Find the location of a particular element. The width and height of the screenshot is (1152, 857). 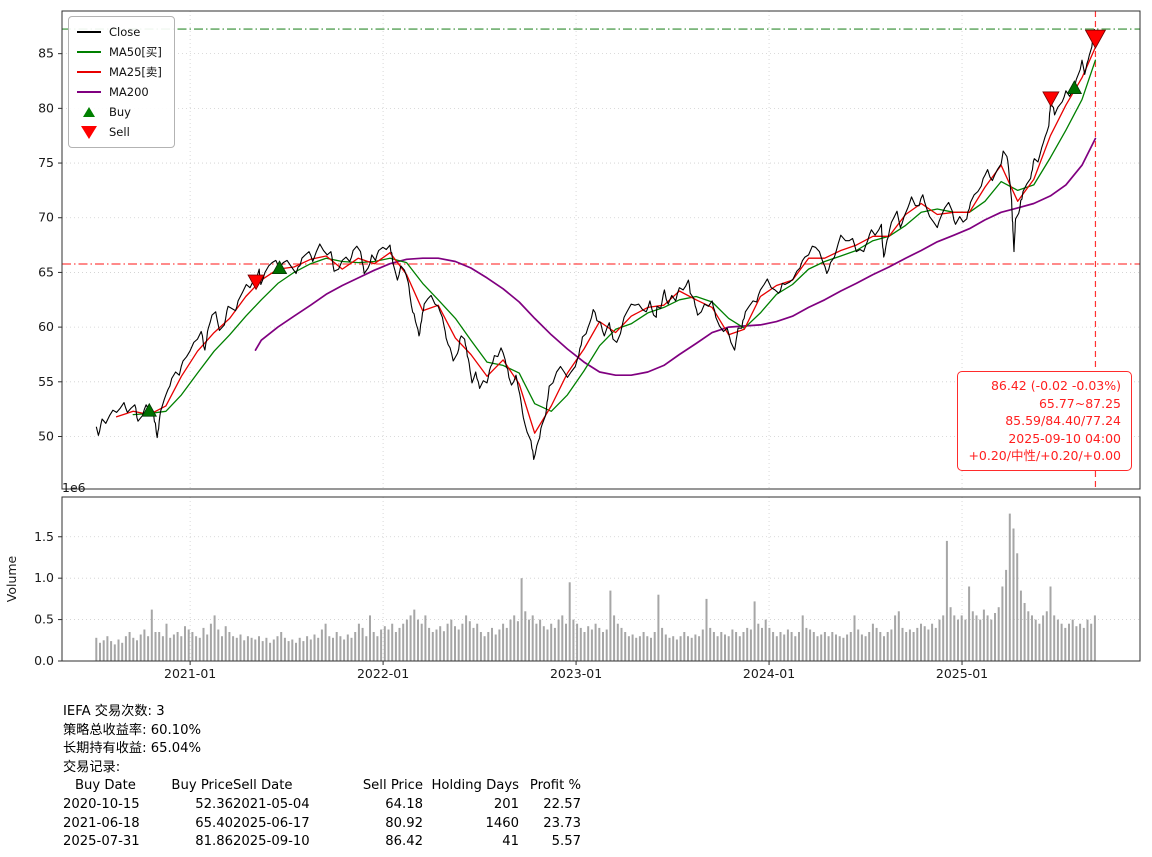

svg-text: 60 is located at coordinates (46, 326).